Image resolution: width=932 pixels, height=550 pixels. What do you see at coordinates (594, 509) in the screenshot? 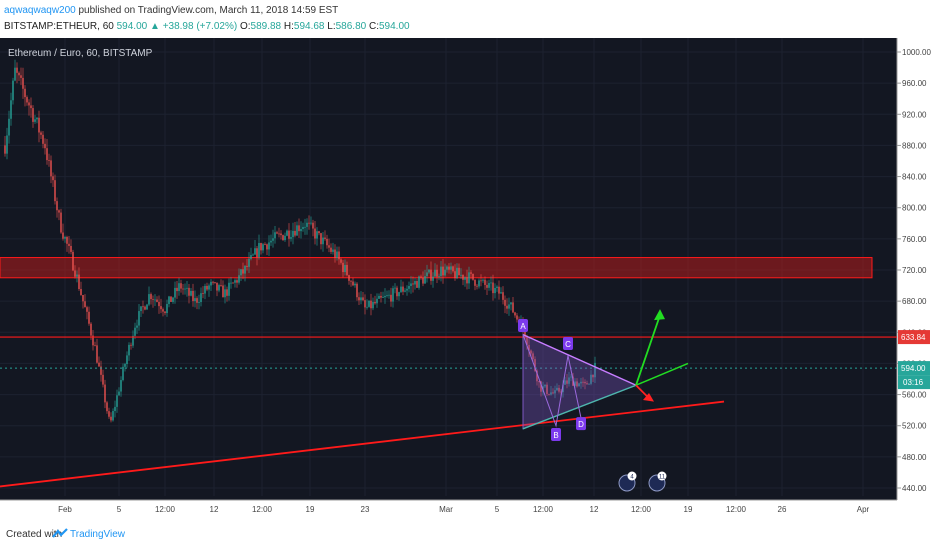
I see `time-tick-label: 12` at bounding box center [594, 509].